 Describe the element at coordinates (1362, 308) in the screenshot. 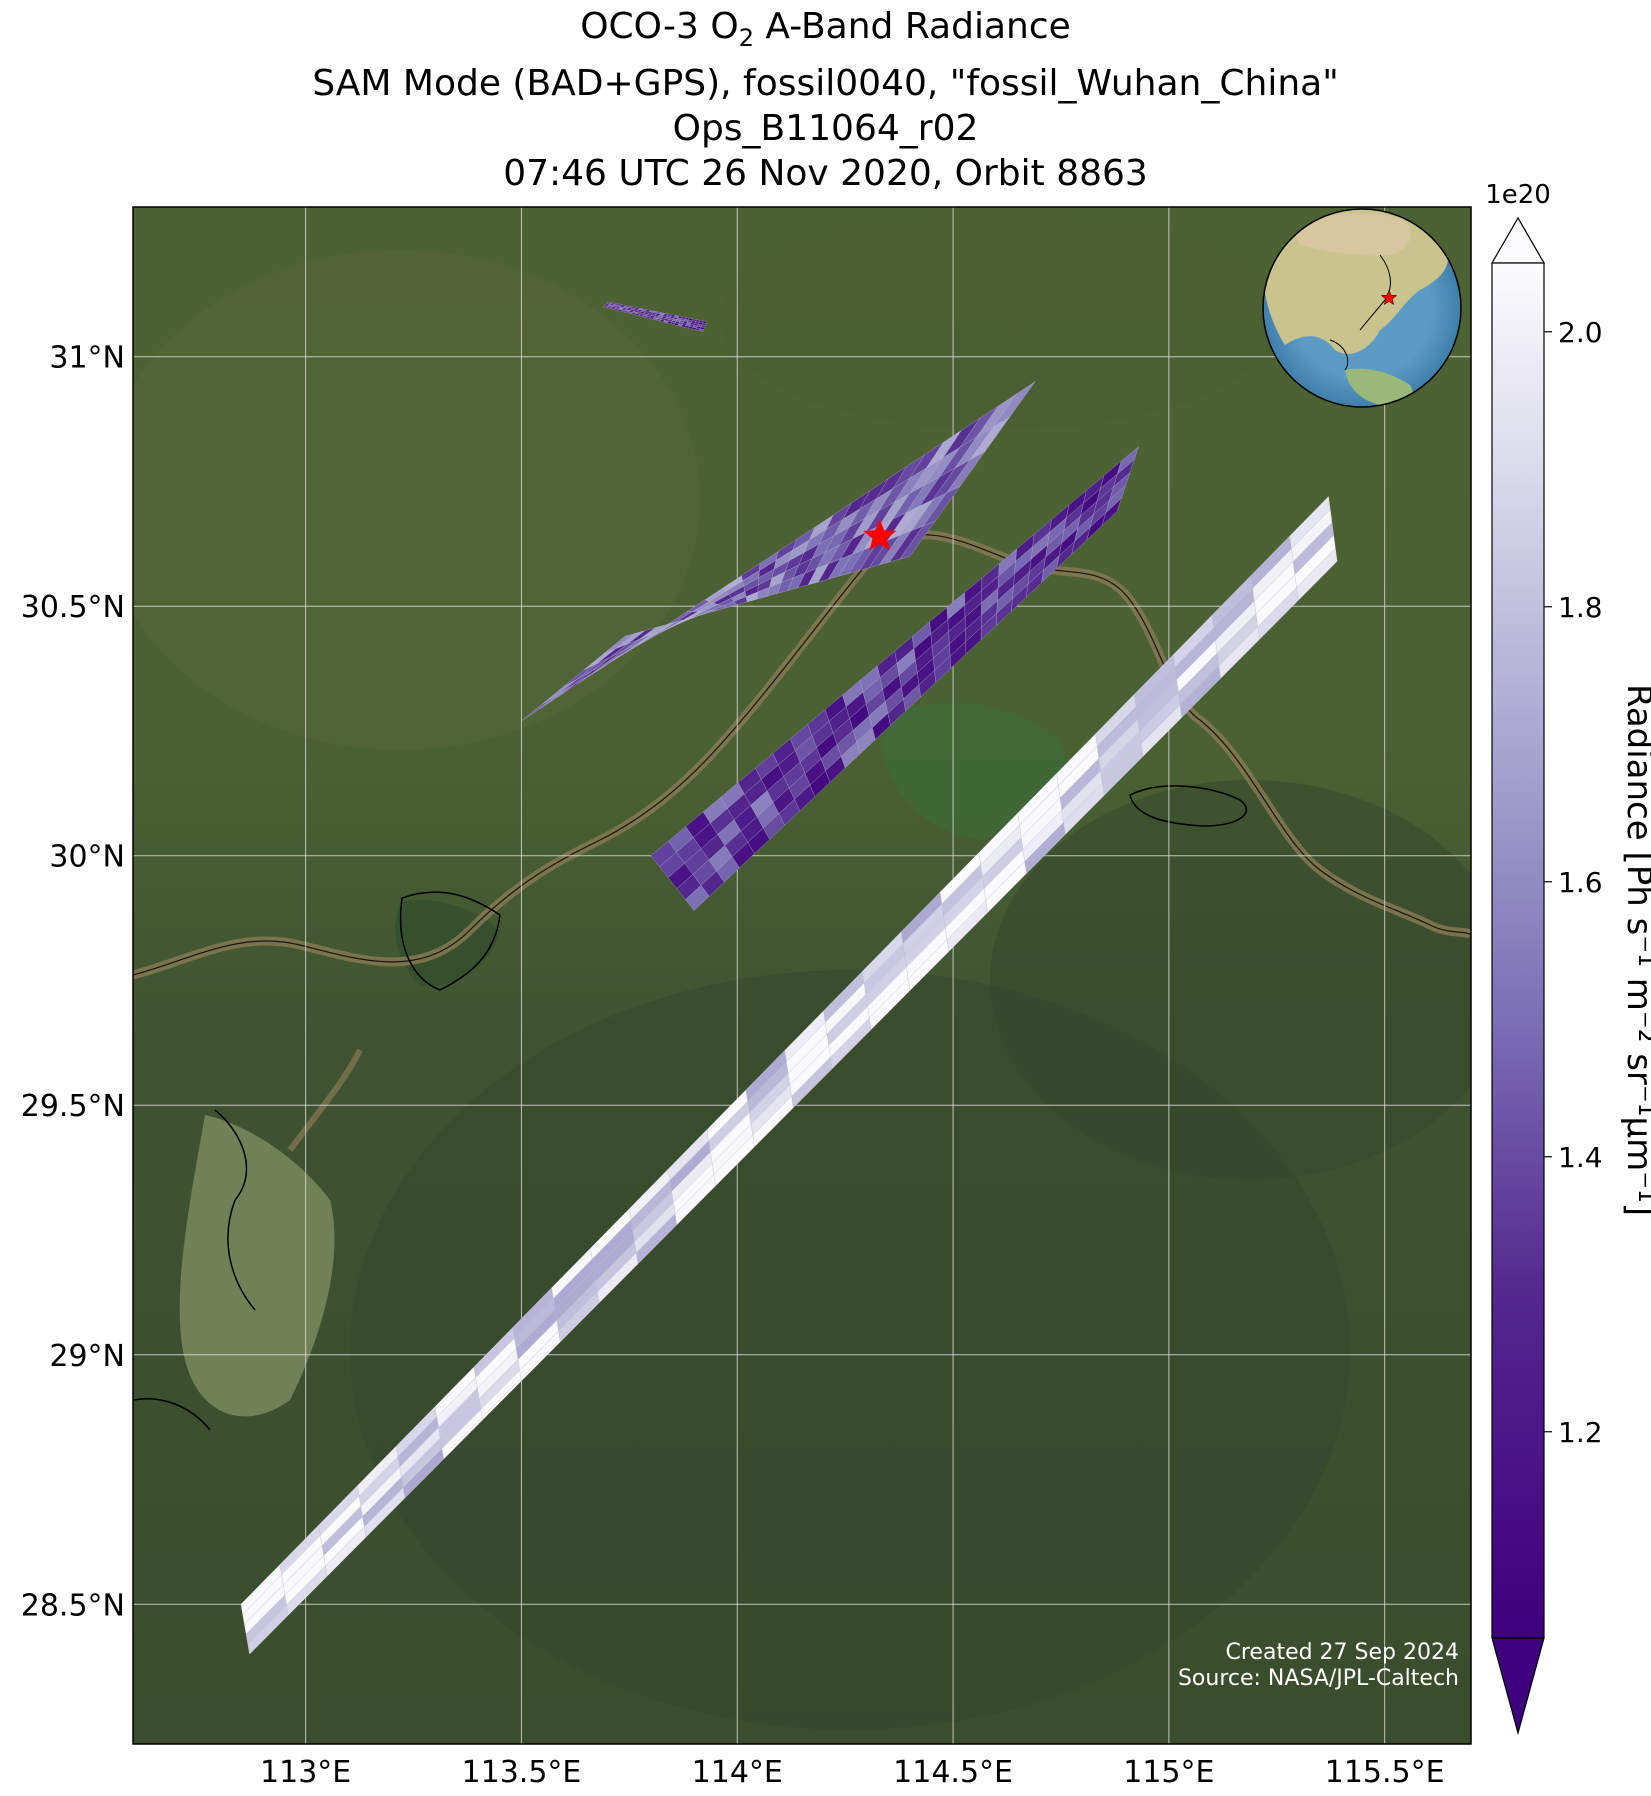

I see `inset-globe` at that location.